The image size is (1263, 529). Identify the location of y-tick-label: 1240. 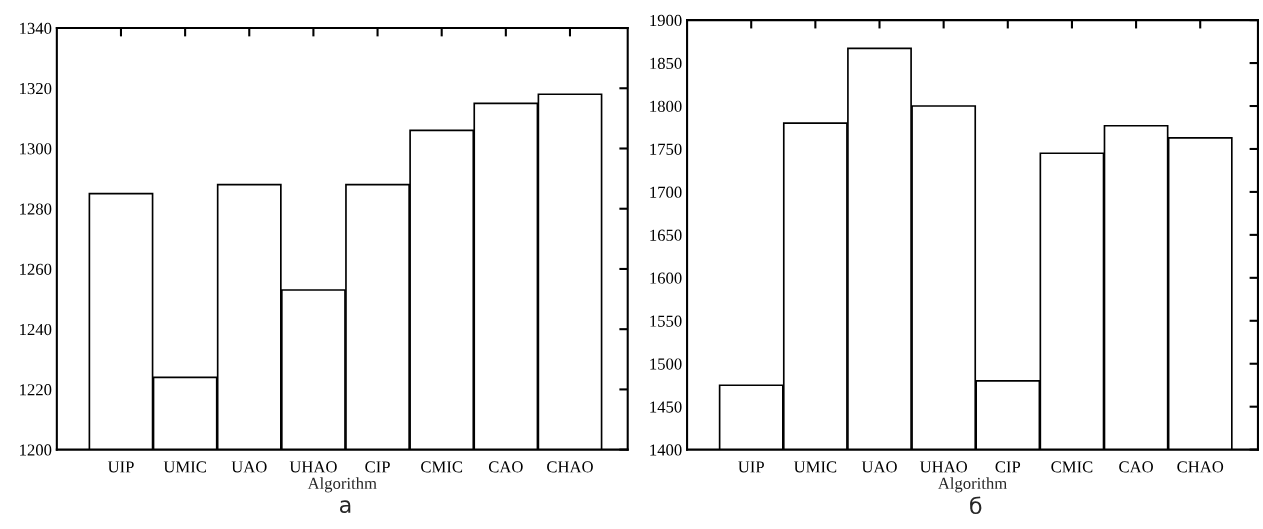
(36, 329).